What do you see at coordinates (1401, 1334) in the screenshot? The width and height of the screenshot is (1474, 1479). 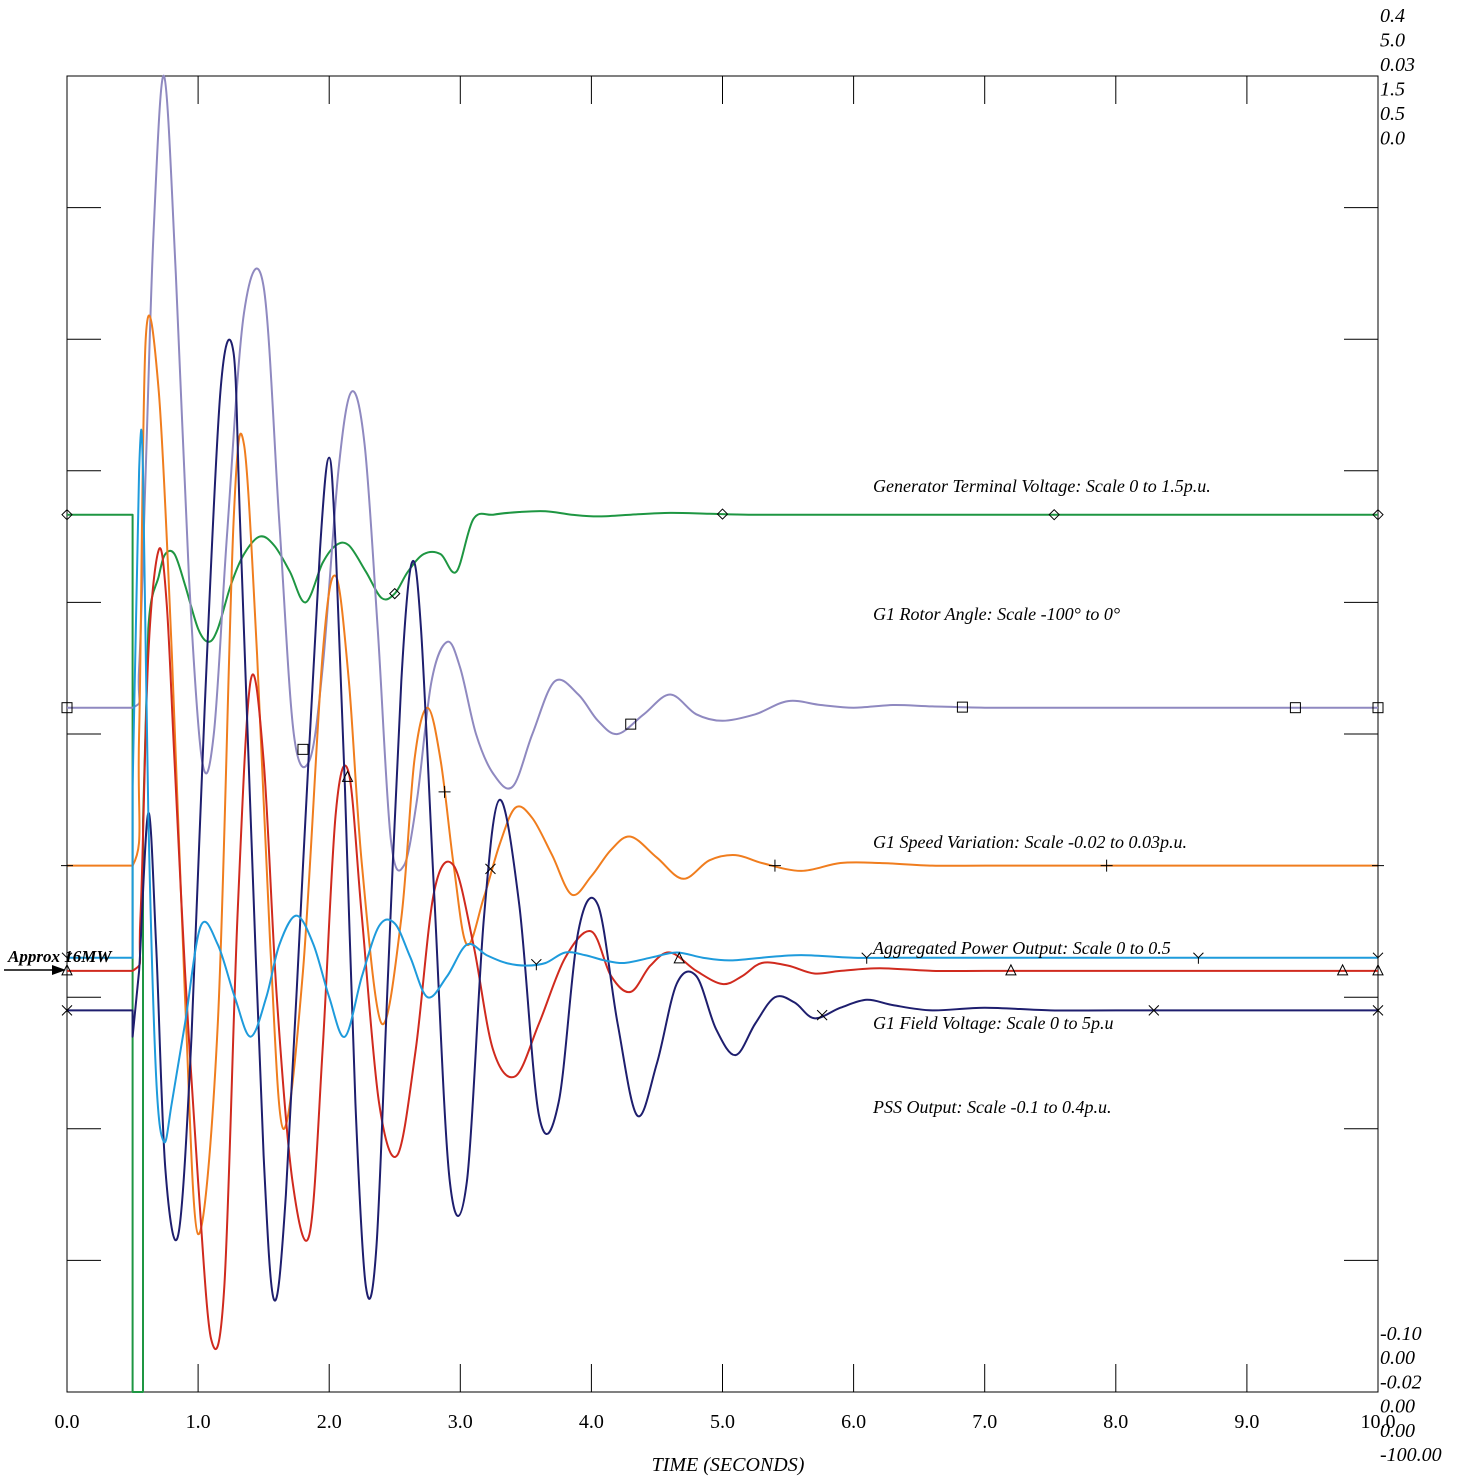 I see `right-scale-bottom-label: -0.10` at bounding box center [1401, 1334].